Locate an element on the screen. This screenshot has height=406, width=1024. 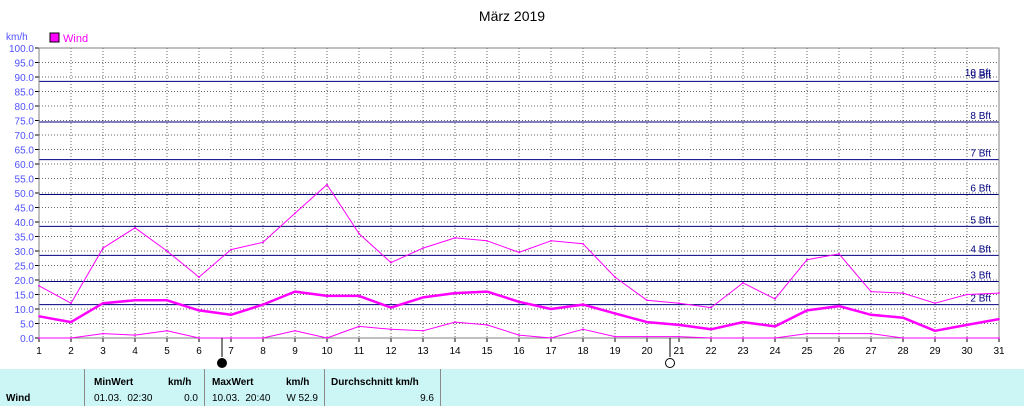
y-tick-label: 45.0 is located at coordinates (25, 209).